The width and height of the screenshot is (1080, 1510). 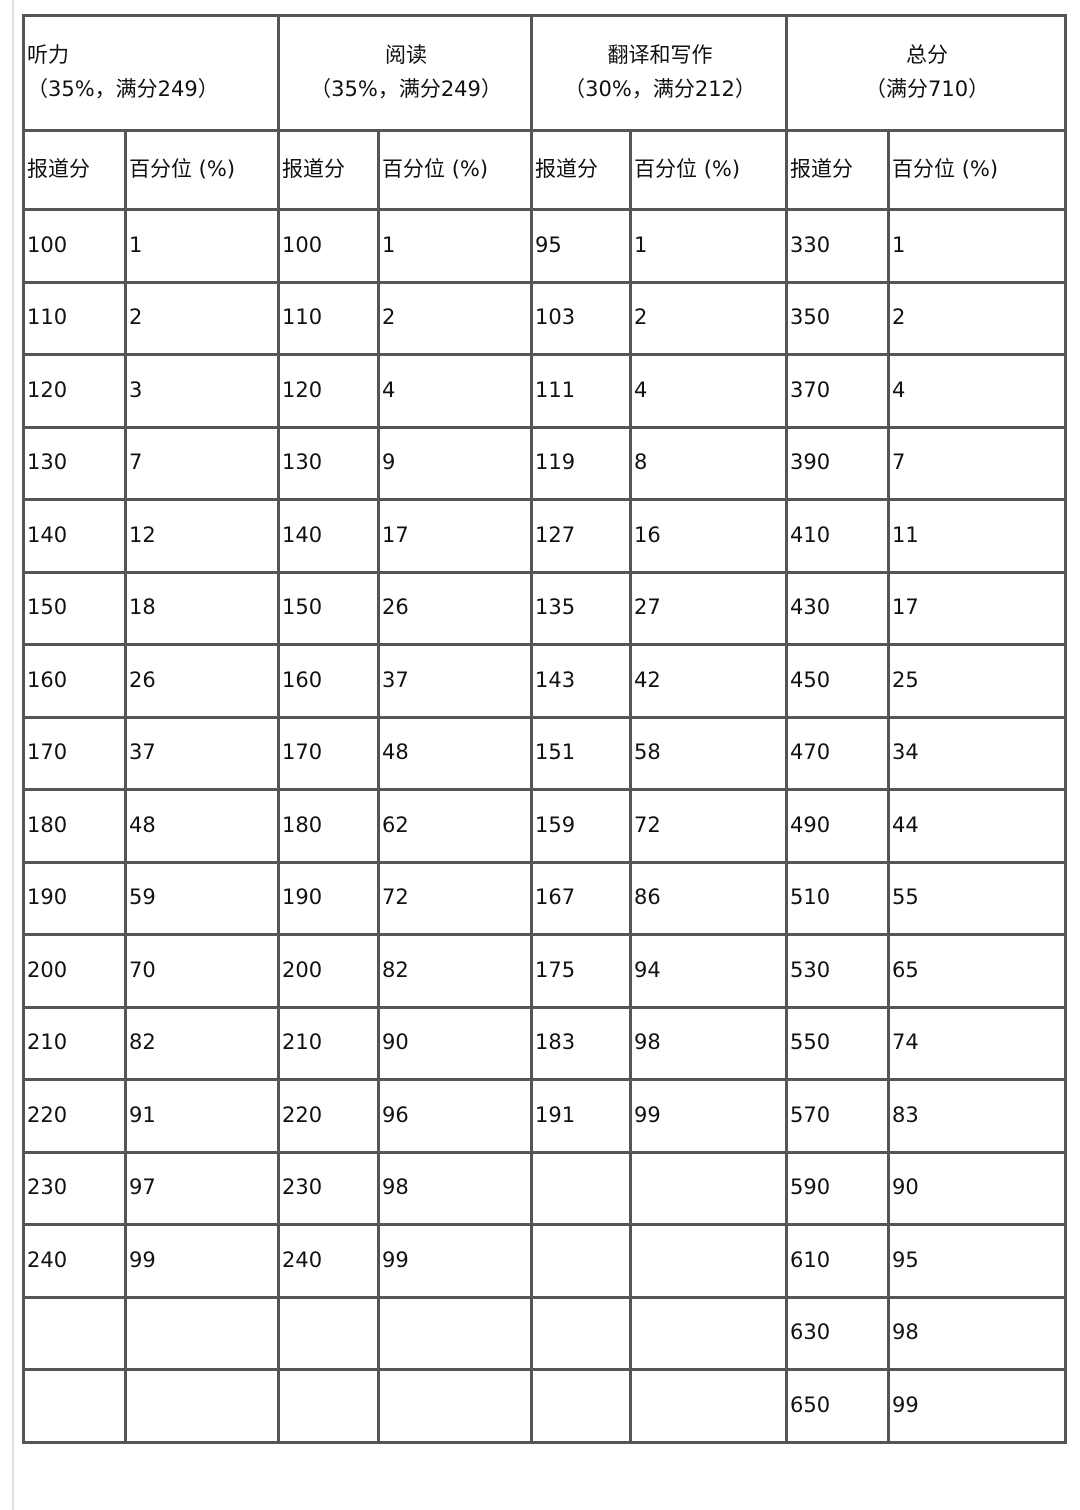 What do you see at coordinates (202, 826) in the screenshot?
I see `listening-percentile-cell: 48` at bounding box center [202, 826].